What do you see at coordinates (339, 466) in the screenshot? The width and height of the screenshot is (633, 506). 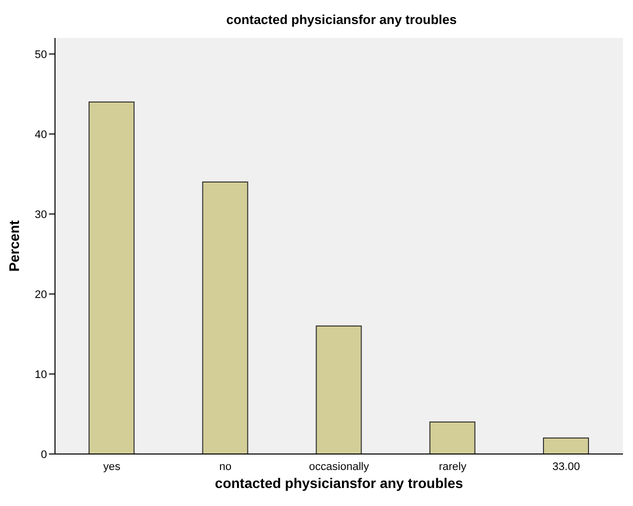 I see `x-tick-label: occasionally` at bounding box center [339, 466].